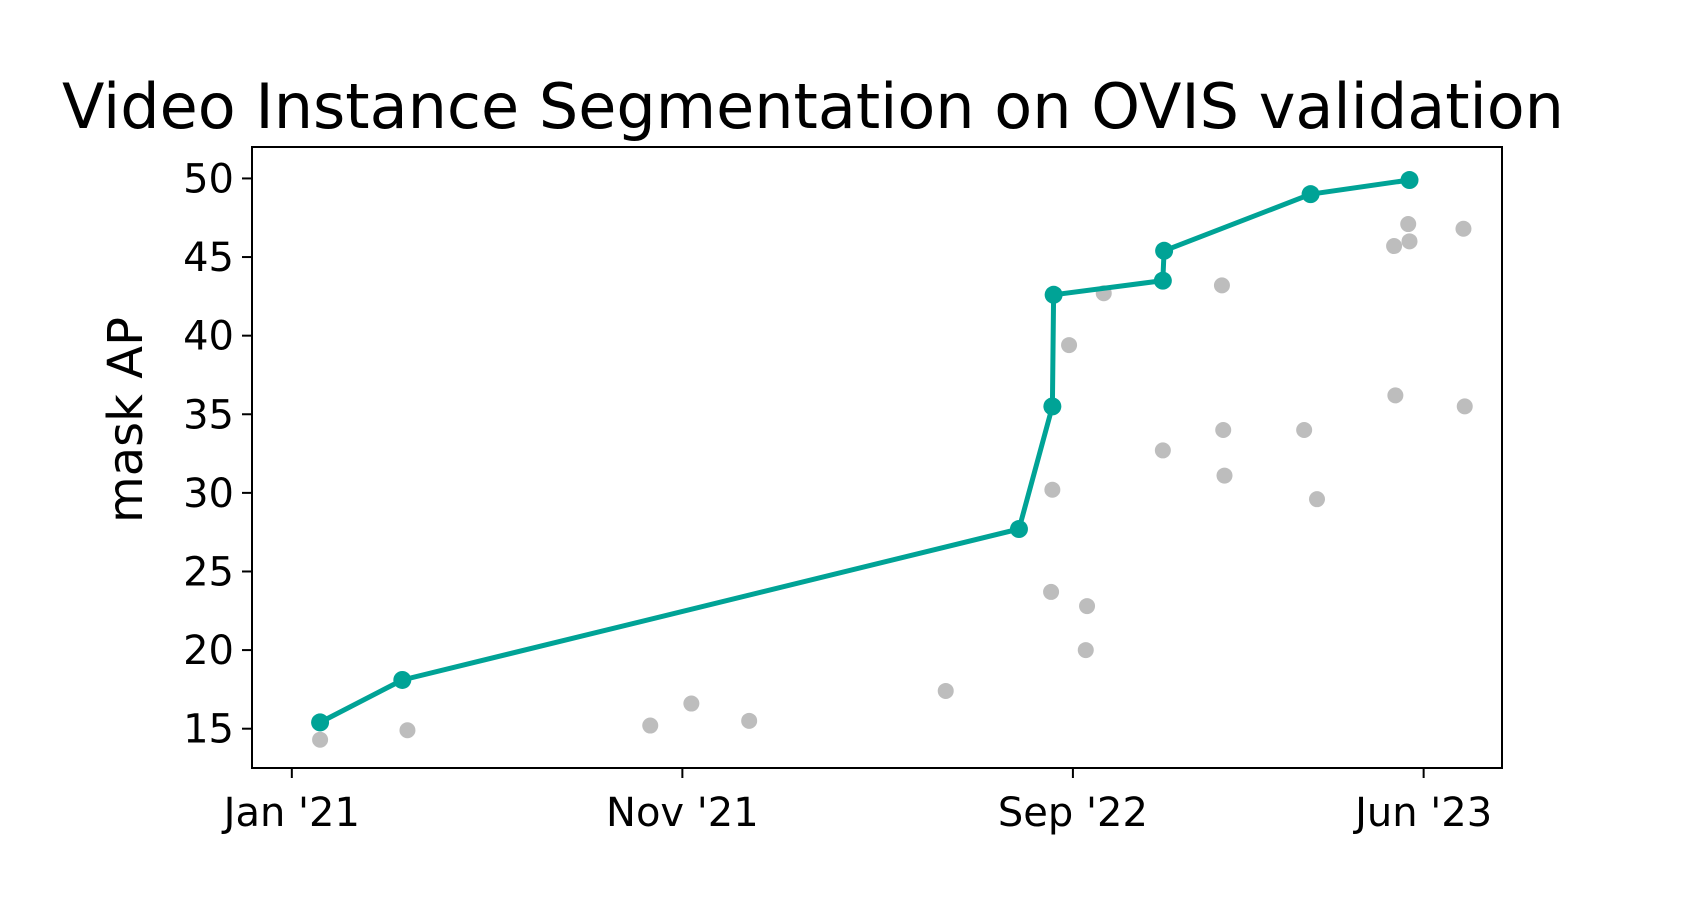 This screenshot has width=1700, height=900. I want to click on y-axis-label: mask AP, so click(126, 420).